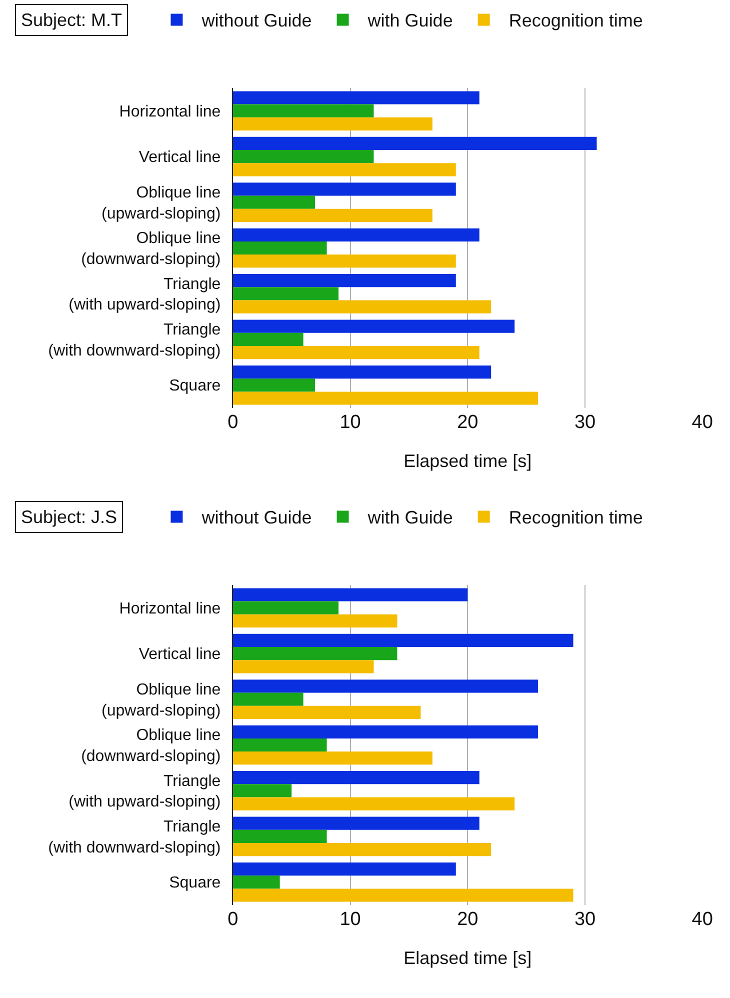  I want to click on text: Subject: M.T, so click(71, 20).